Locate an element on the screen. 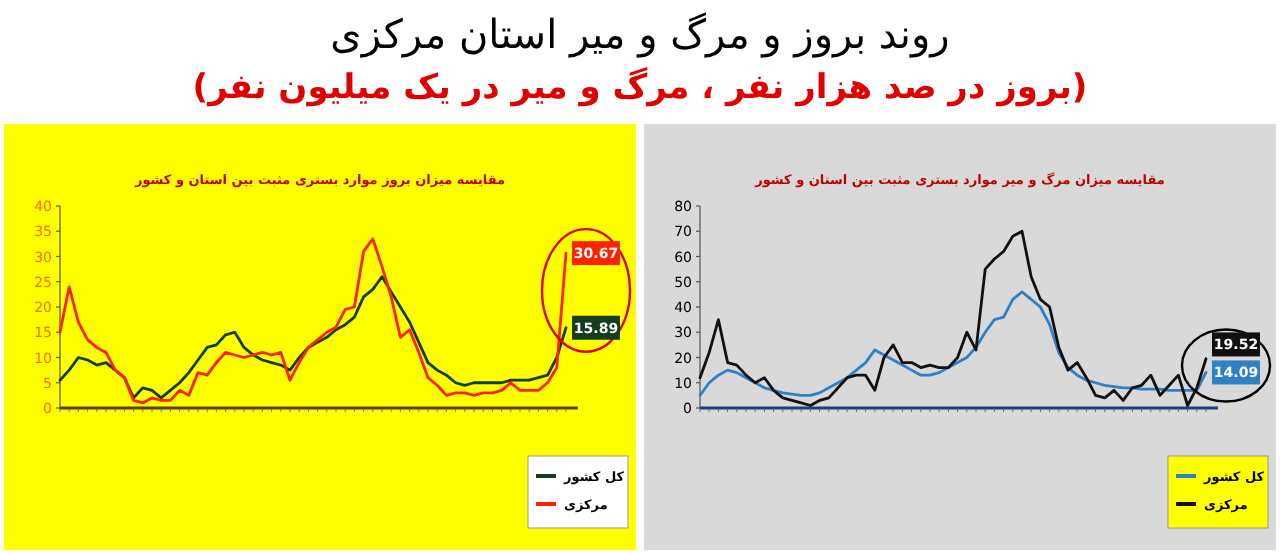 Image resolution: width=1280 pixels, height=554 pixels. text: روند بروز و مرگ و میر استان مرکزی is located at coordinates (640, 34).